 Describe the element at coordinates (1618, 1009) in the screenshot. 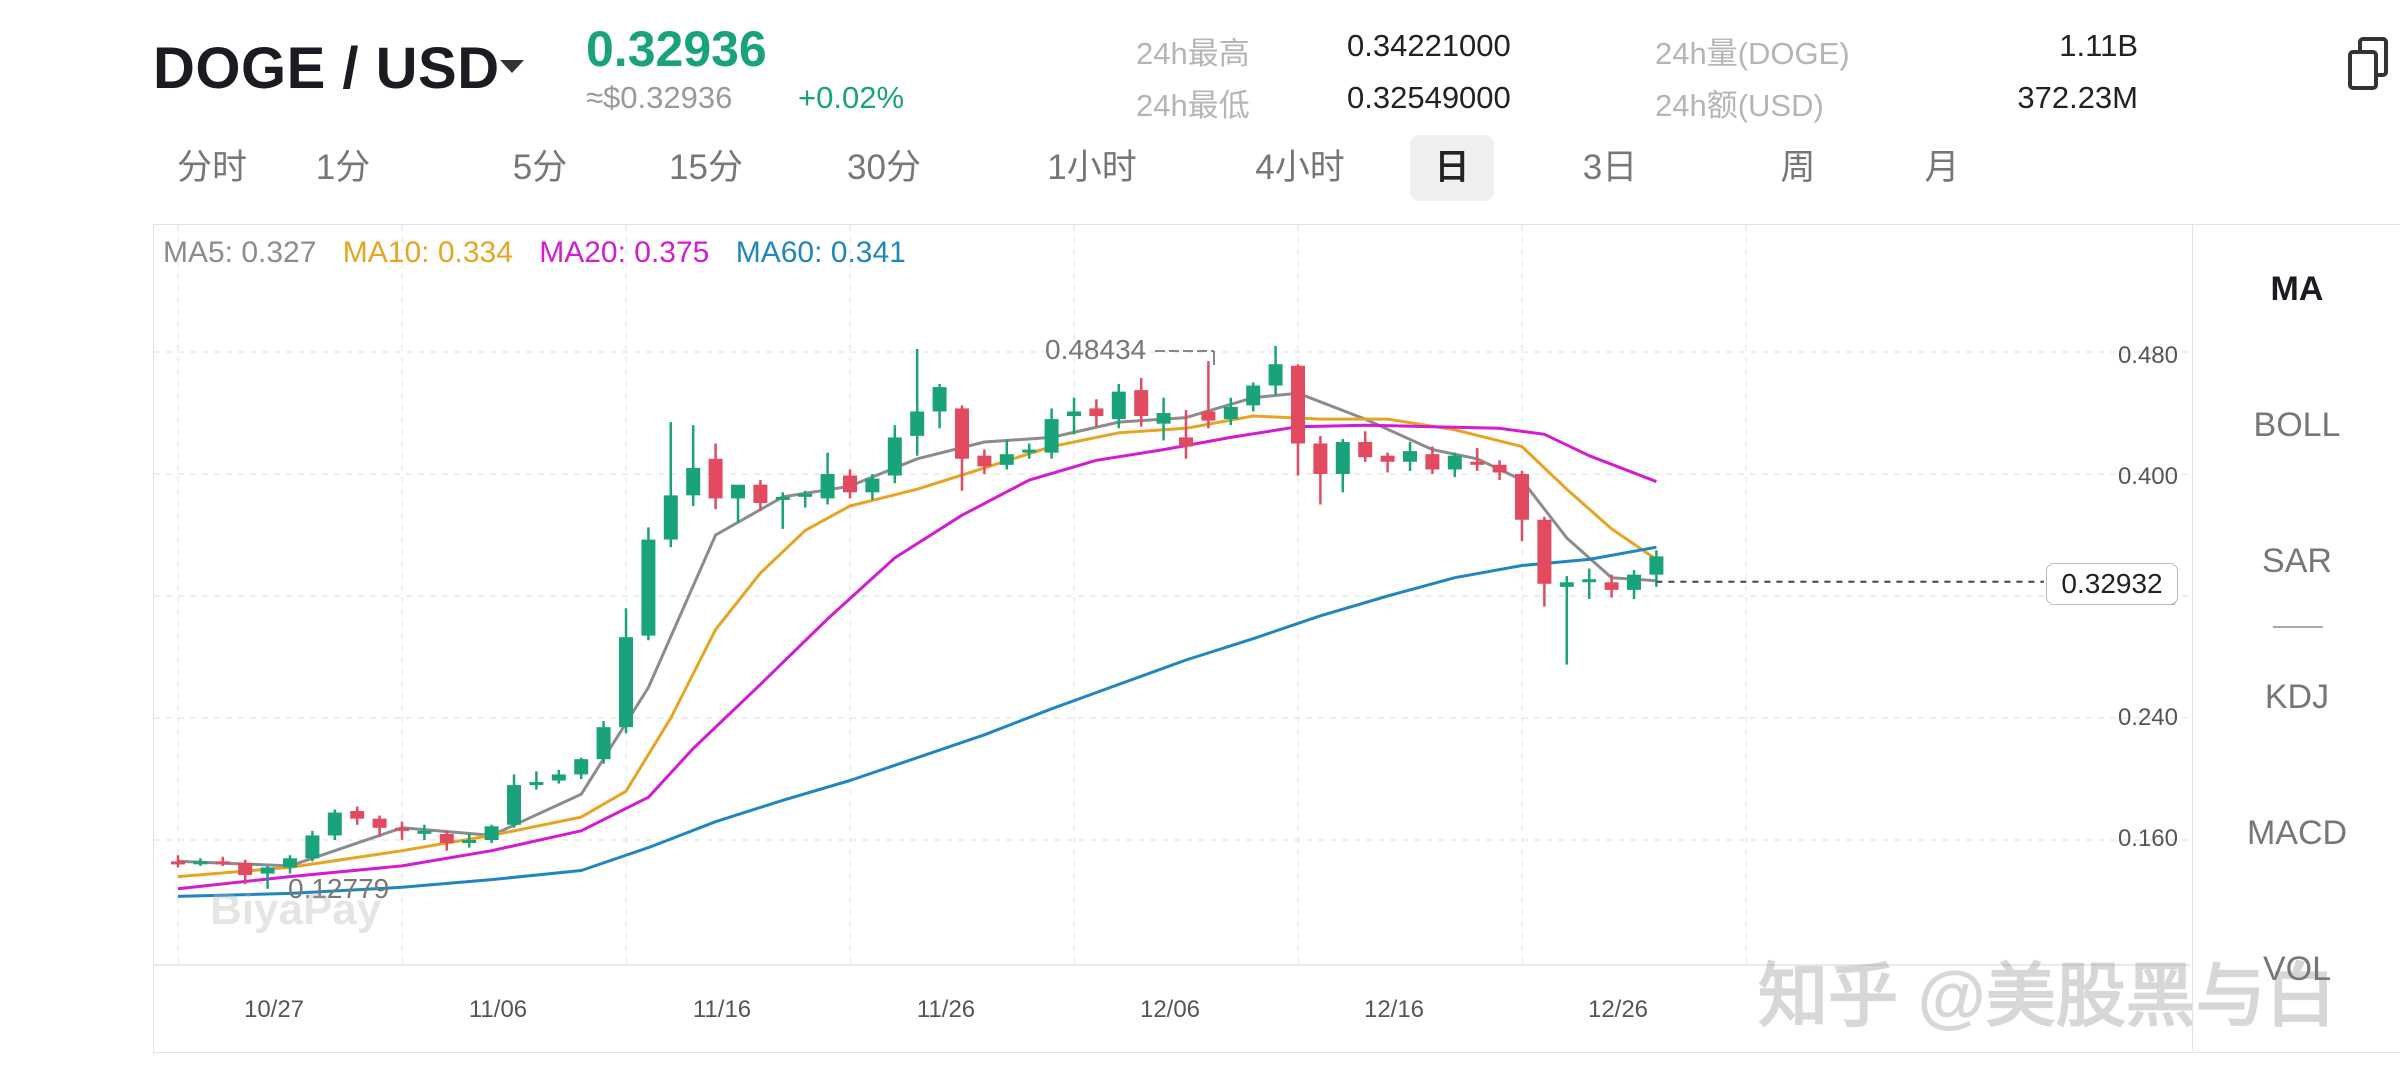

I see `x-tick-label: 12/26` at that location.